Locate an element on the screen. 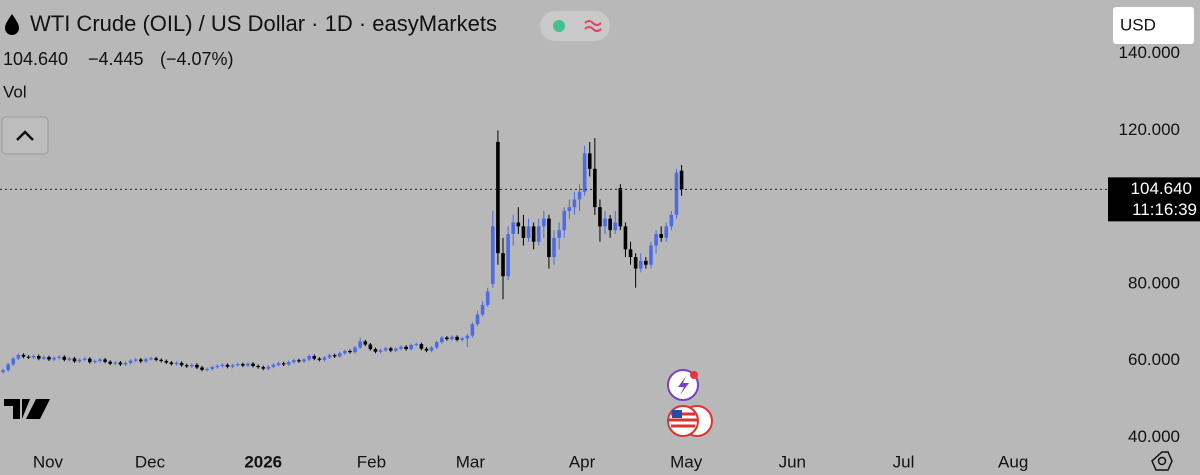 Image resolution: width=1200 pixels, height=475 pixels. currency-button is located at coordinates (1153, 25).